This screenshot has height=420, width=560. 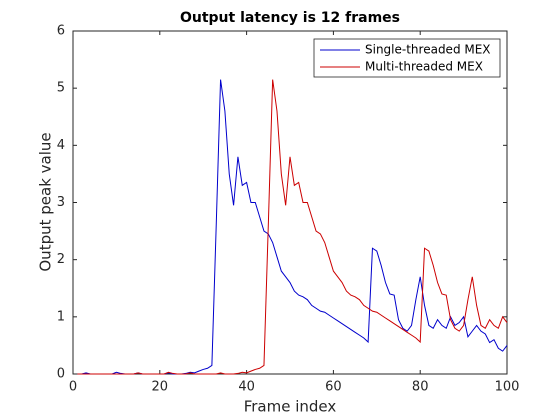 I want to click on x-tick-label: 100, so click(x=507, y=387).